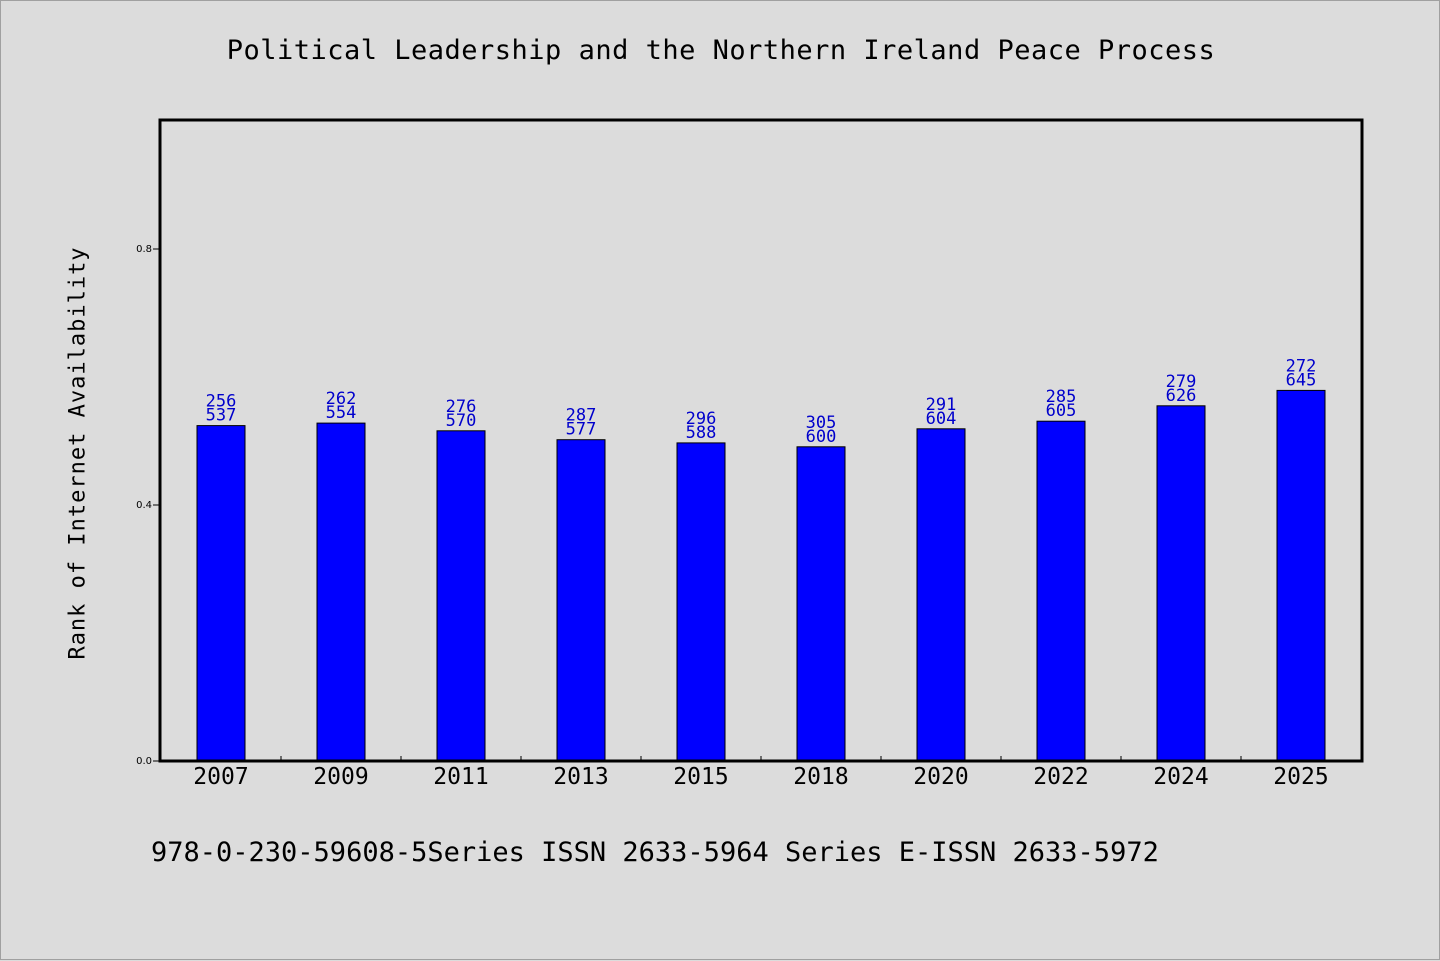 Image resolution: width=1440 pixels, height=961 pixels. I want to click on bar-label-bottom: 537, so click(221, 416).